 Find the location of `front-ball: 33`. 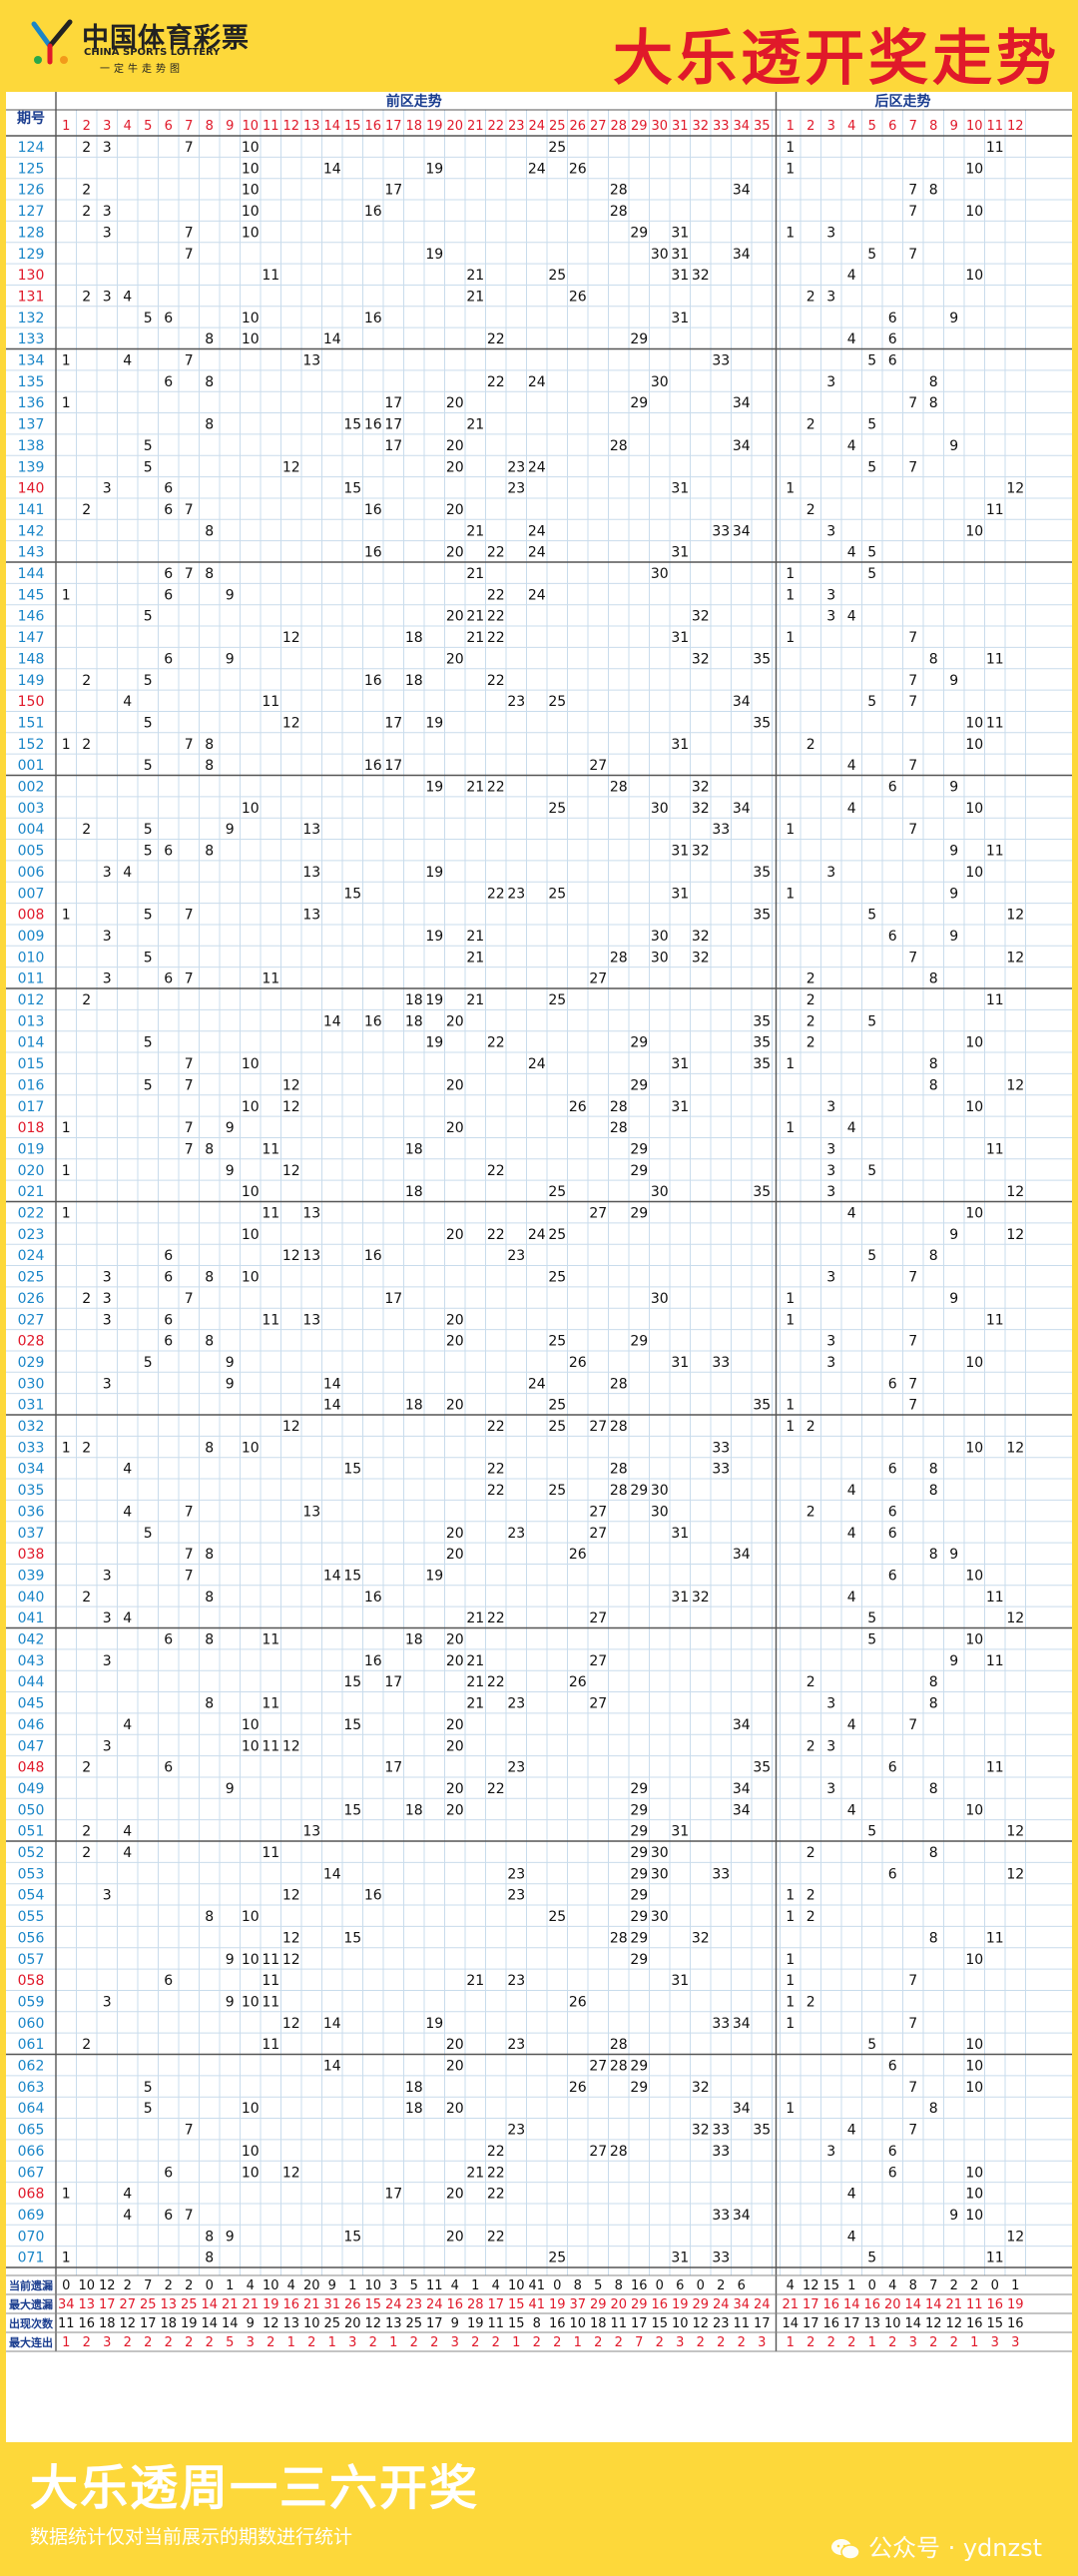

front-ball: 33 is located at coordinates (721, 2152).